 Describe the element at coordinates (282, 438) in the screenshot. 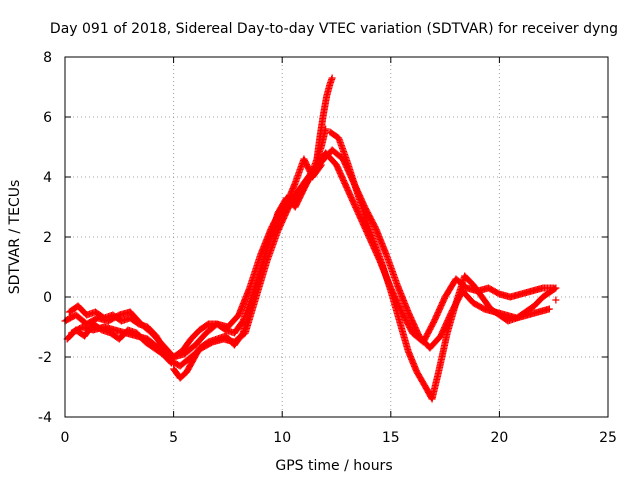

I see `x-tick-label: 10` at that location.